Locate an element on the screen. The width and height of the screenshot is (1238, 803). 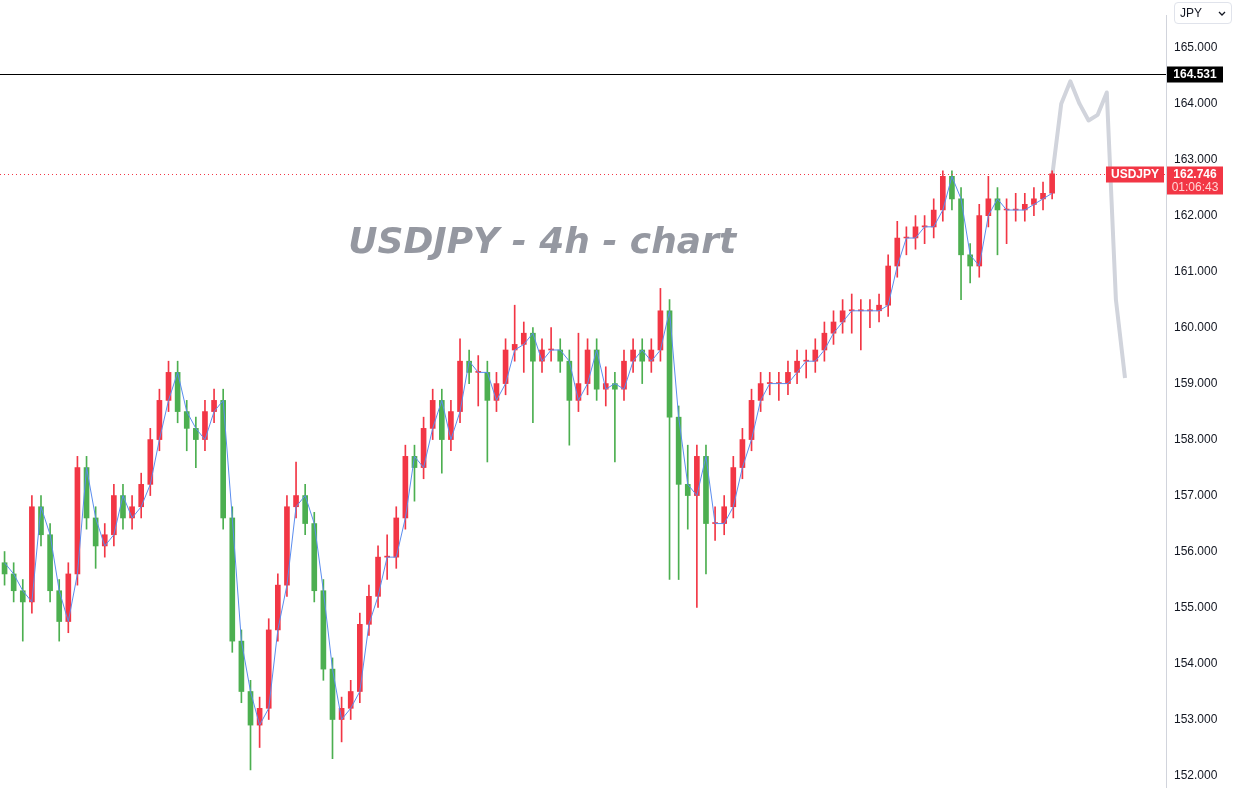
y-tick-label: 158.000 is located at coordinates (1196, 438).